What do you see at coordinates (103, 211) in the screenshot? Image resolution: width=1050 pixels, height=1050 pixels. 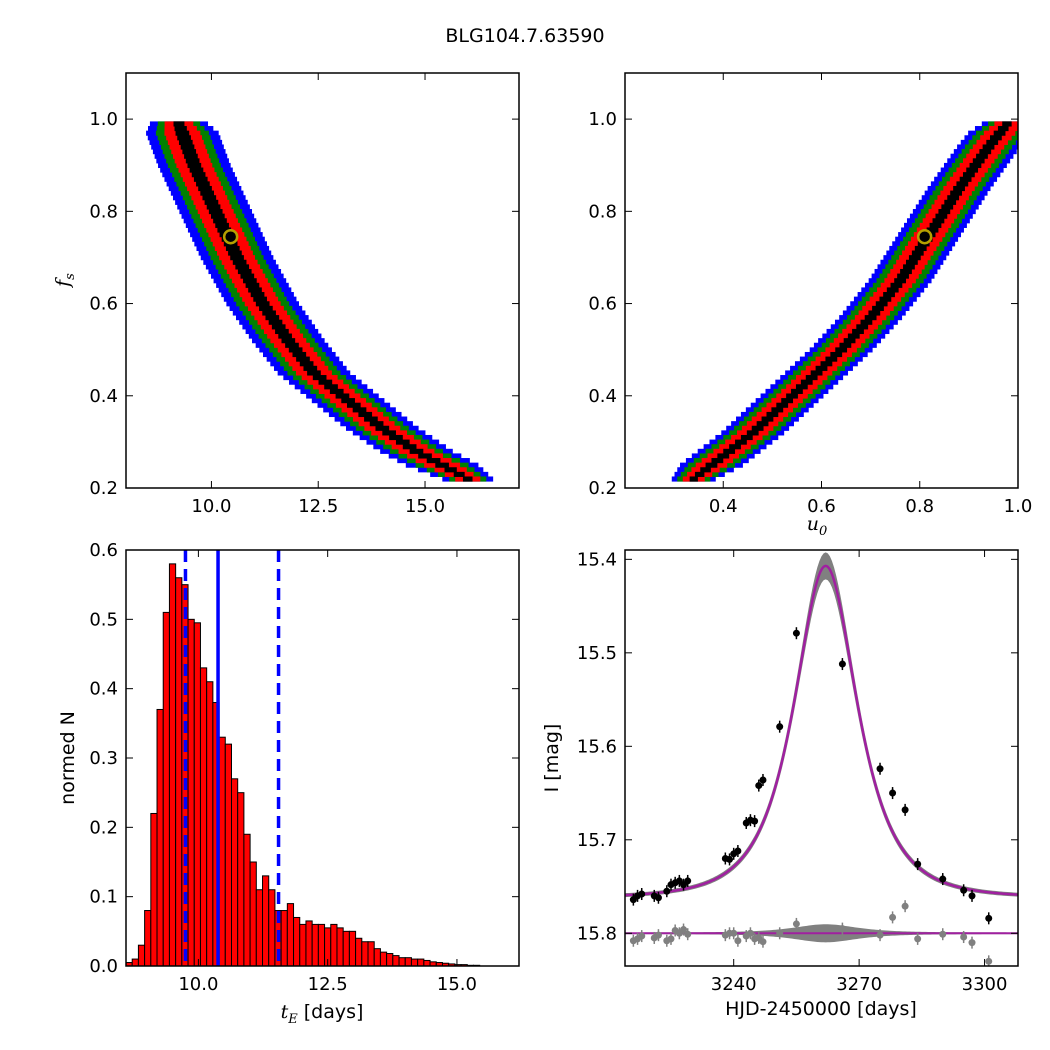 I see `panel0-ytick-label: 0.8` at bounding box center [103, 211].